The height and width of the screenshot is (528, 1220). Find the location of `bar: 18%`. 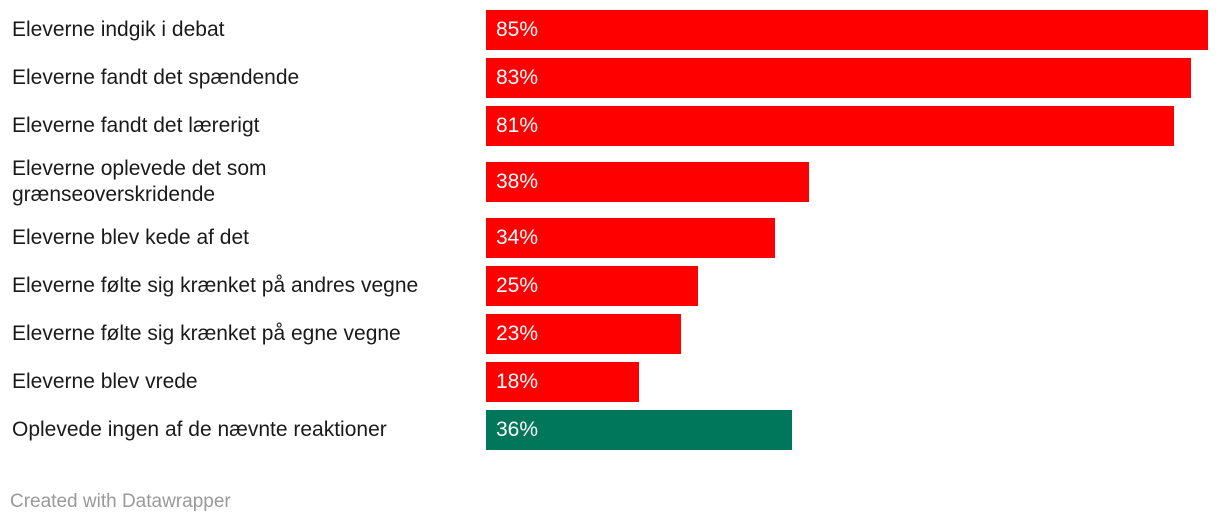

bar: 18% is located at coordinates (562, 382).